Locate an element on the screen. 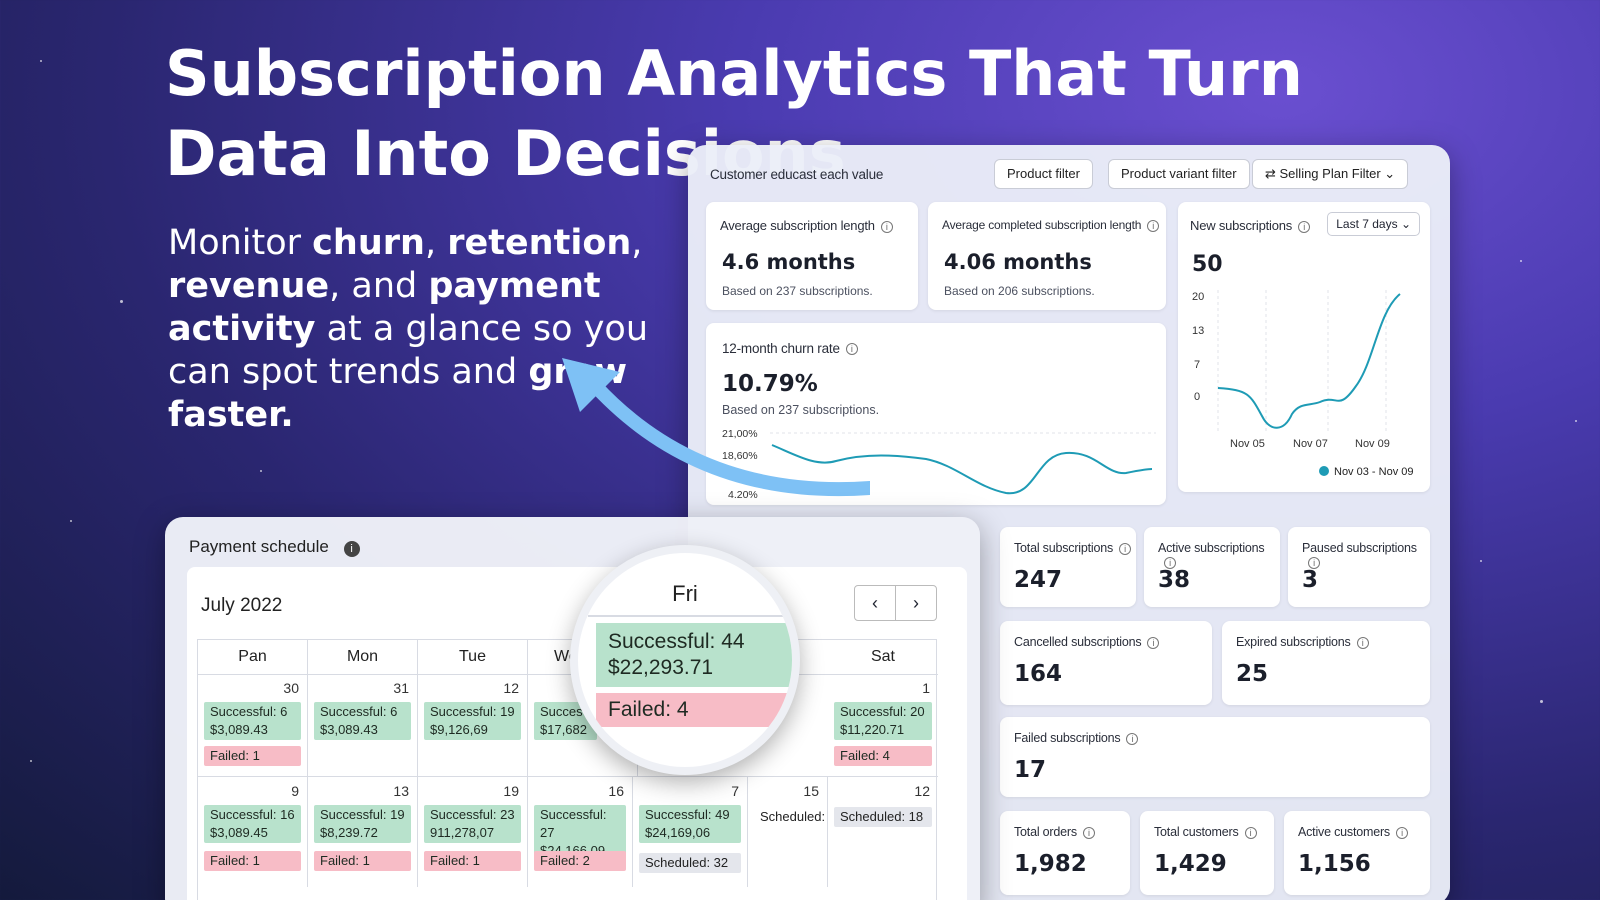 The height and width of the screenshot is (900, 1600). dashboard-title: Customer educast each value is located at coordinates (797, 174).